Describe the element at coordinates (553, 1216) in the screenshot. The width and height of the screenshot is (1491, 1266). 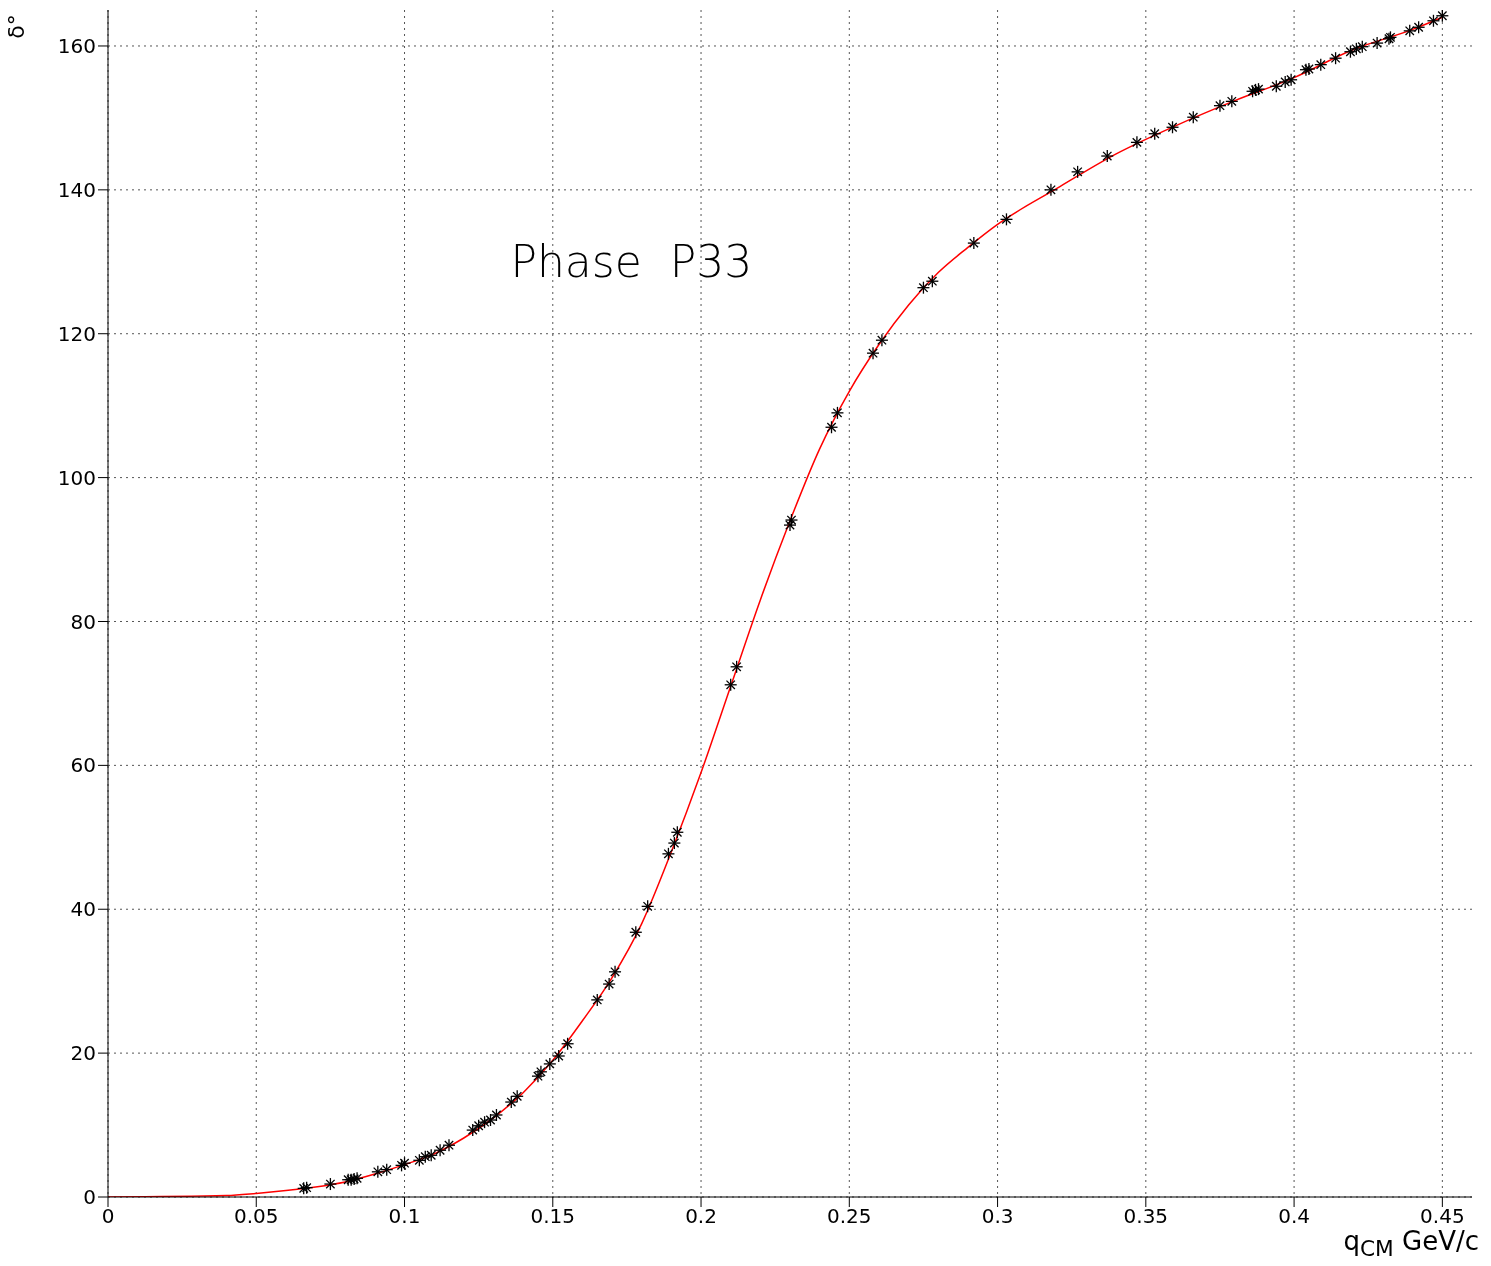
I see `x-tick-label: 0.15` at that location.